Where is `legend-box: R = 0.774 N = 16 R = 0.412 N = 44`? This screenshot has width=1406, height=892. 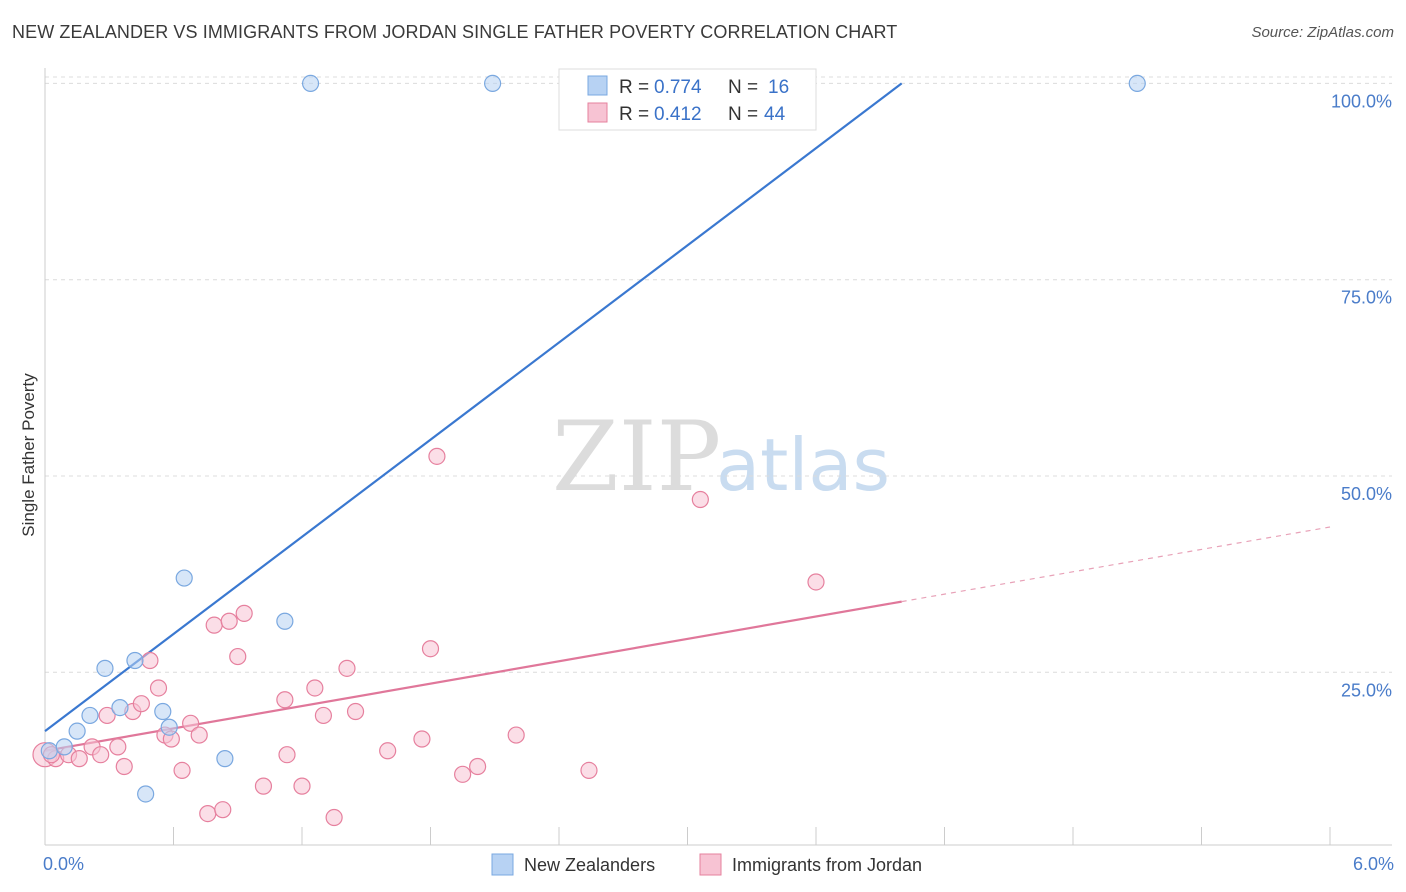
legend-box: R = 0.774 N = 16 R = 0.412 N = 44 is located at coordinates (687, 99).